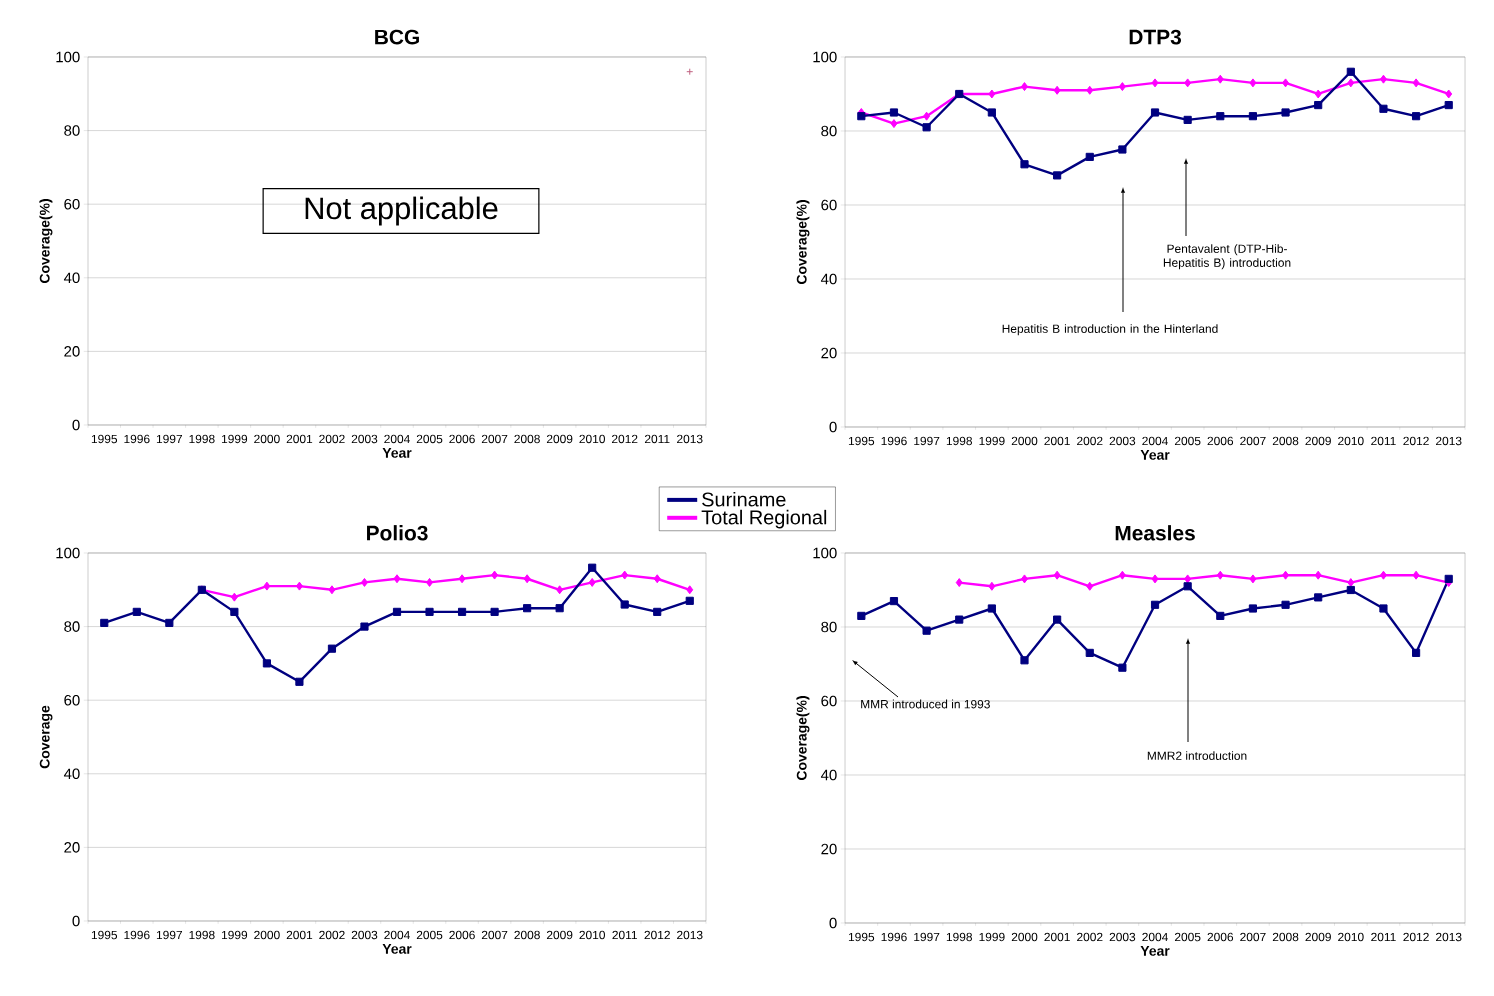 This screenshot has height=996, width=1494. What do you see at coordinates (46, 737) in the screenshot?
I see `y-axis-title: Coverage` at bounding box center [46, 737].